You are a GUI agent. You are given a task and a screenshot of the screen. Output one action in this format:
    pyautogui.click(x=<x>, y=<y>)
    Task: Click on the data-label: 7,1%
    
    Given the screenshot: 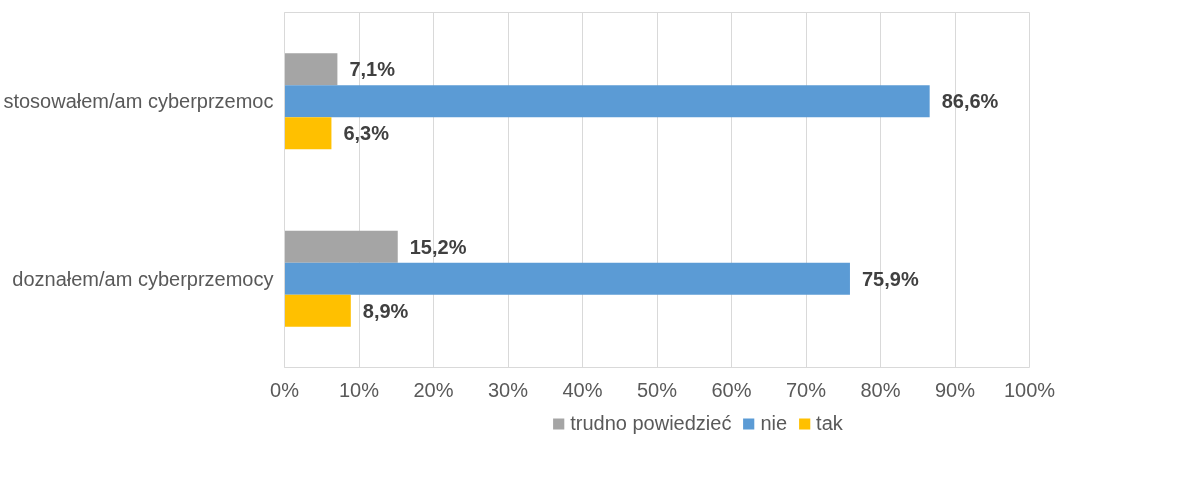 What is the action you would take?
    pyautogui.click(x=372, y=69)
    